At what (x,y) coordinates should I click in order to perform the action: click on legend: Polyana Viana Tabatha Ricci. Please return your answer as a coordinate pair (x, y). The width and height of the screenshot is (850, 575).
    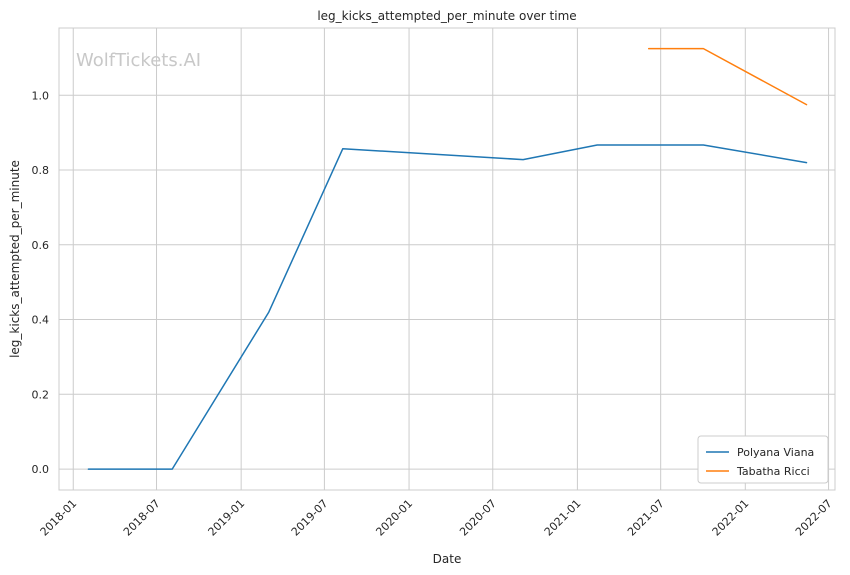
    Looking at the image, I should click on (763, 459).